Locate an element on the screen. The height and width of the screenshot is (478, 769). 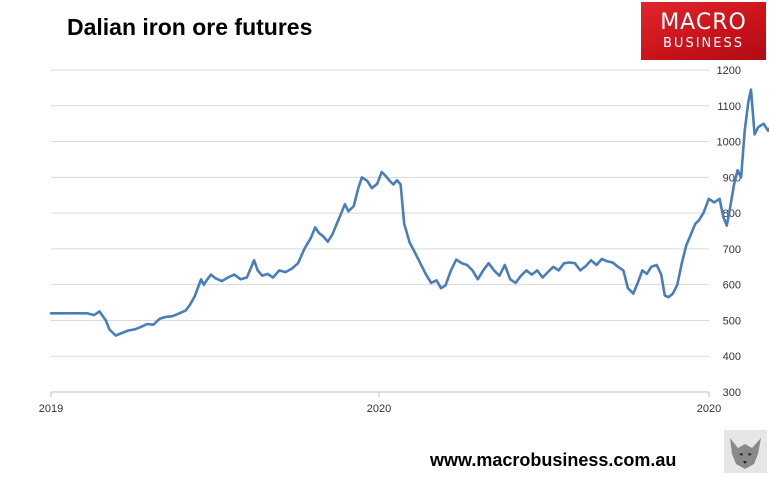
macrobusiness-logo: MACRO BUSINESS is located at coordinates (703, 31).